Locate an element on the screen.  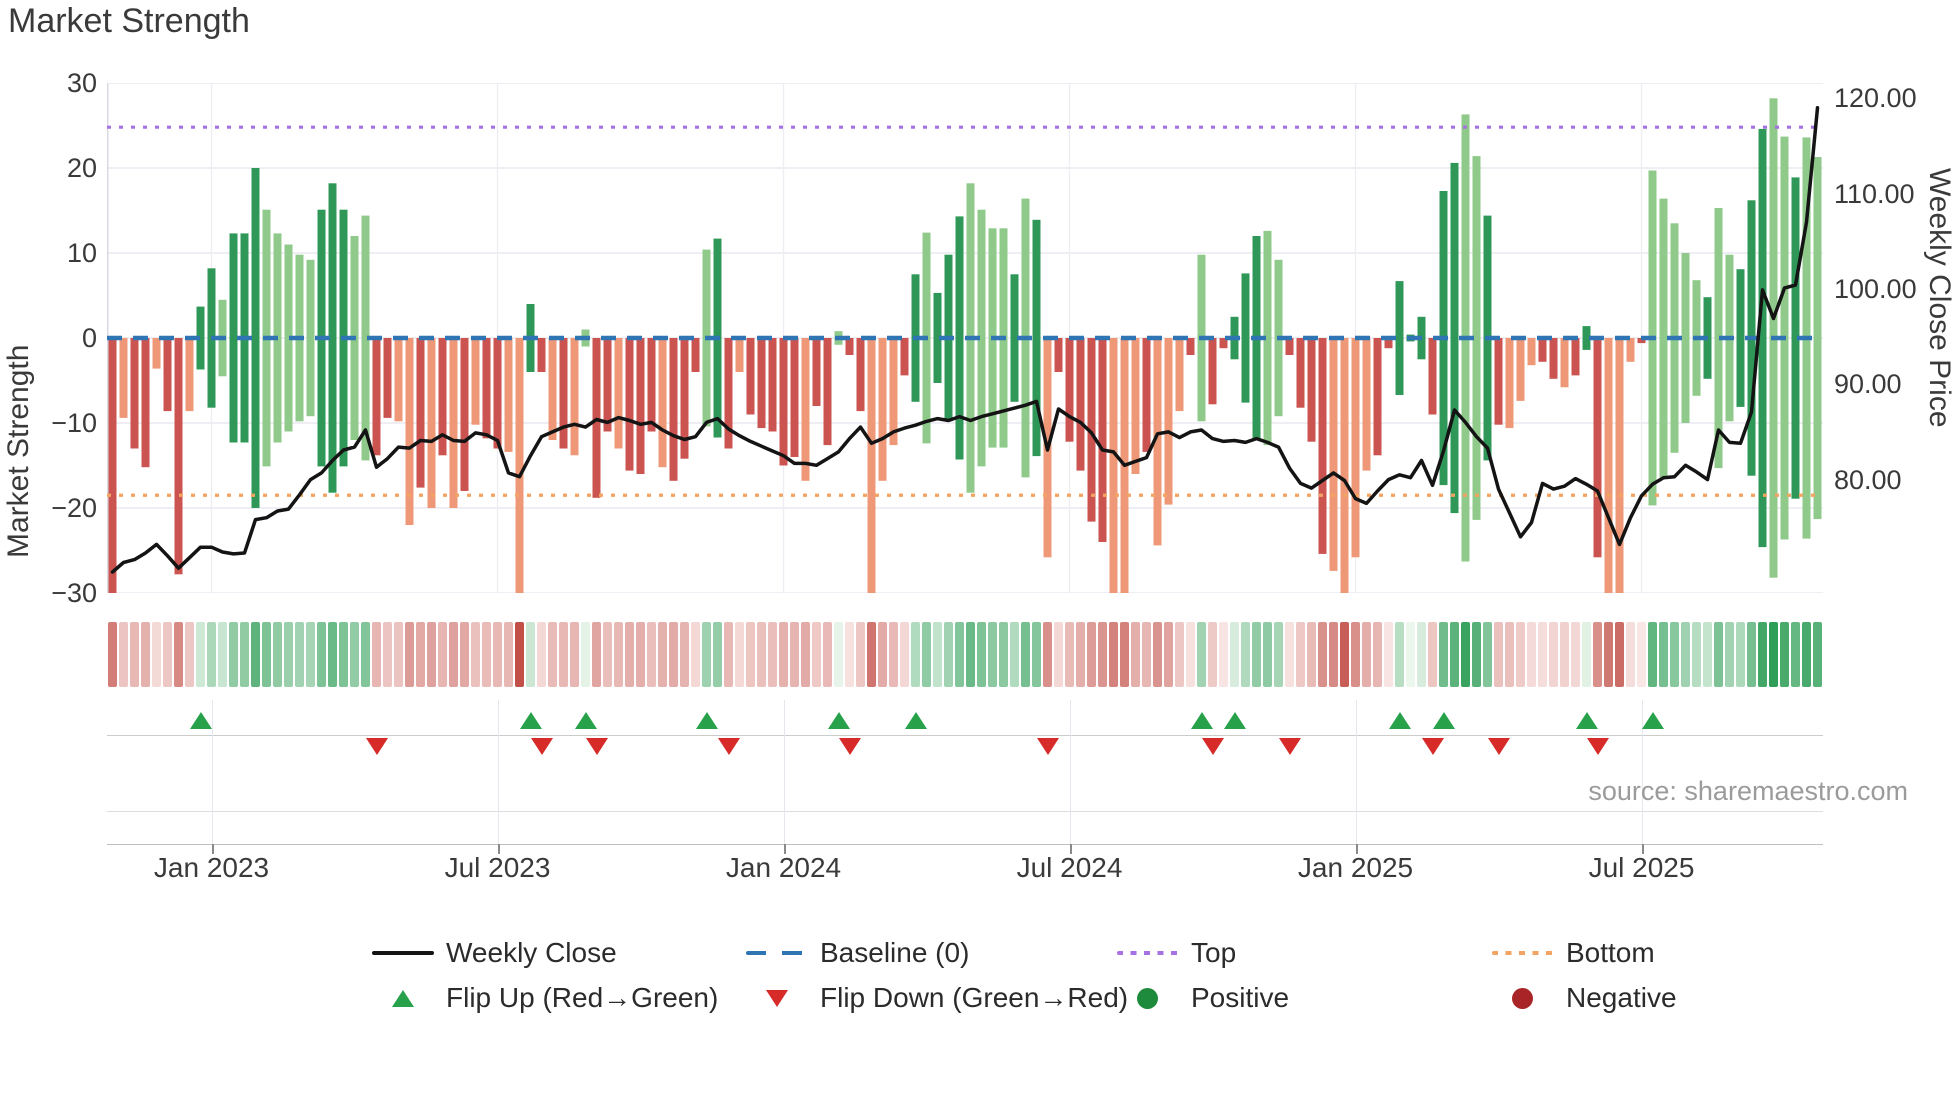
panel-line is located at coordinates (965, 811).